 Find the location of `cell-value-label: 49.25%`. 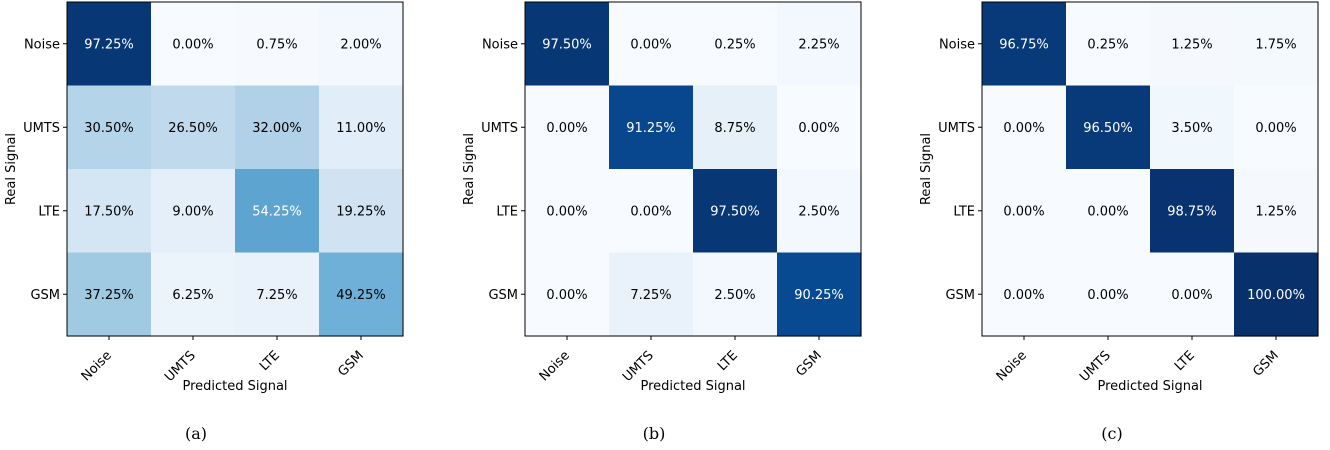

cell-value-label: 49.25% is located at coordinates (361, 295).